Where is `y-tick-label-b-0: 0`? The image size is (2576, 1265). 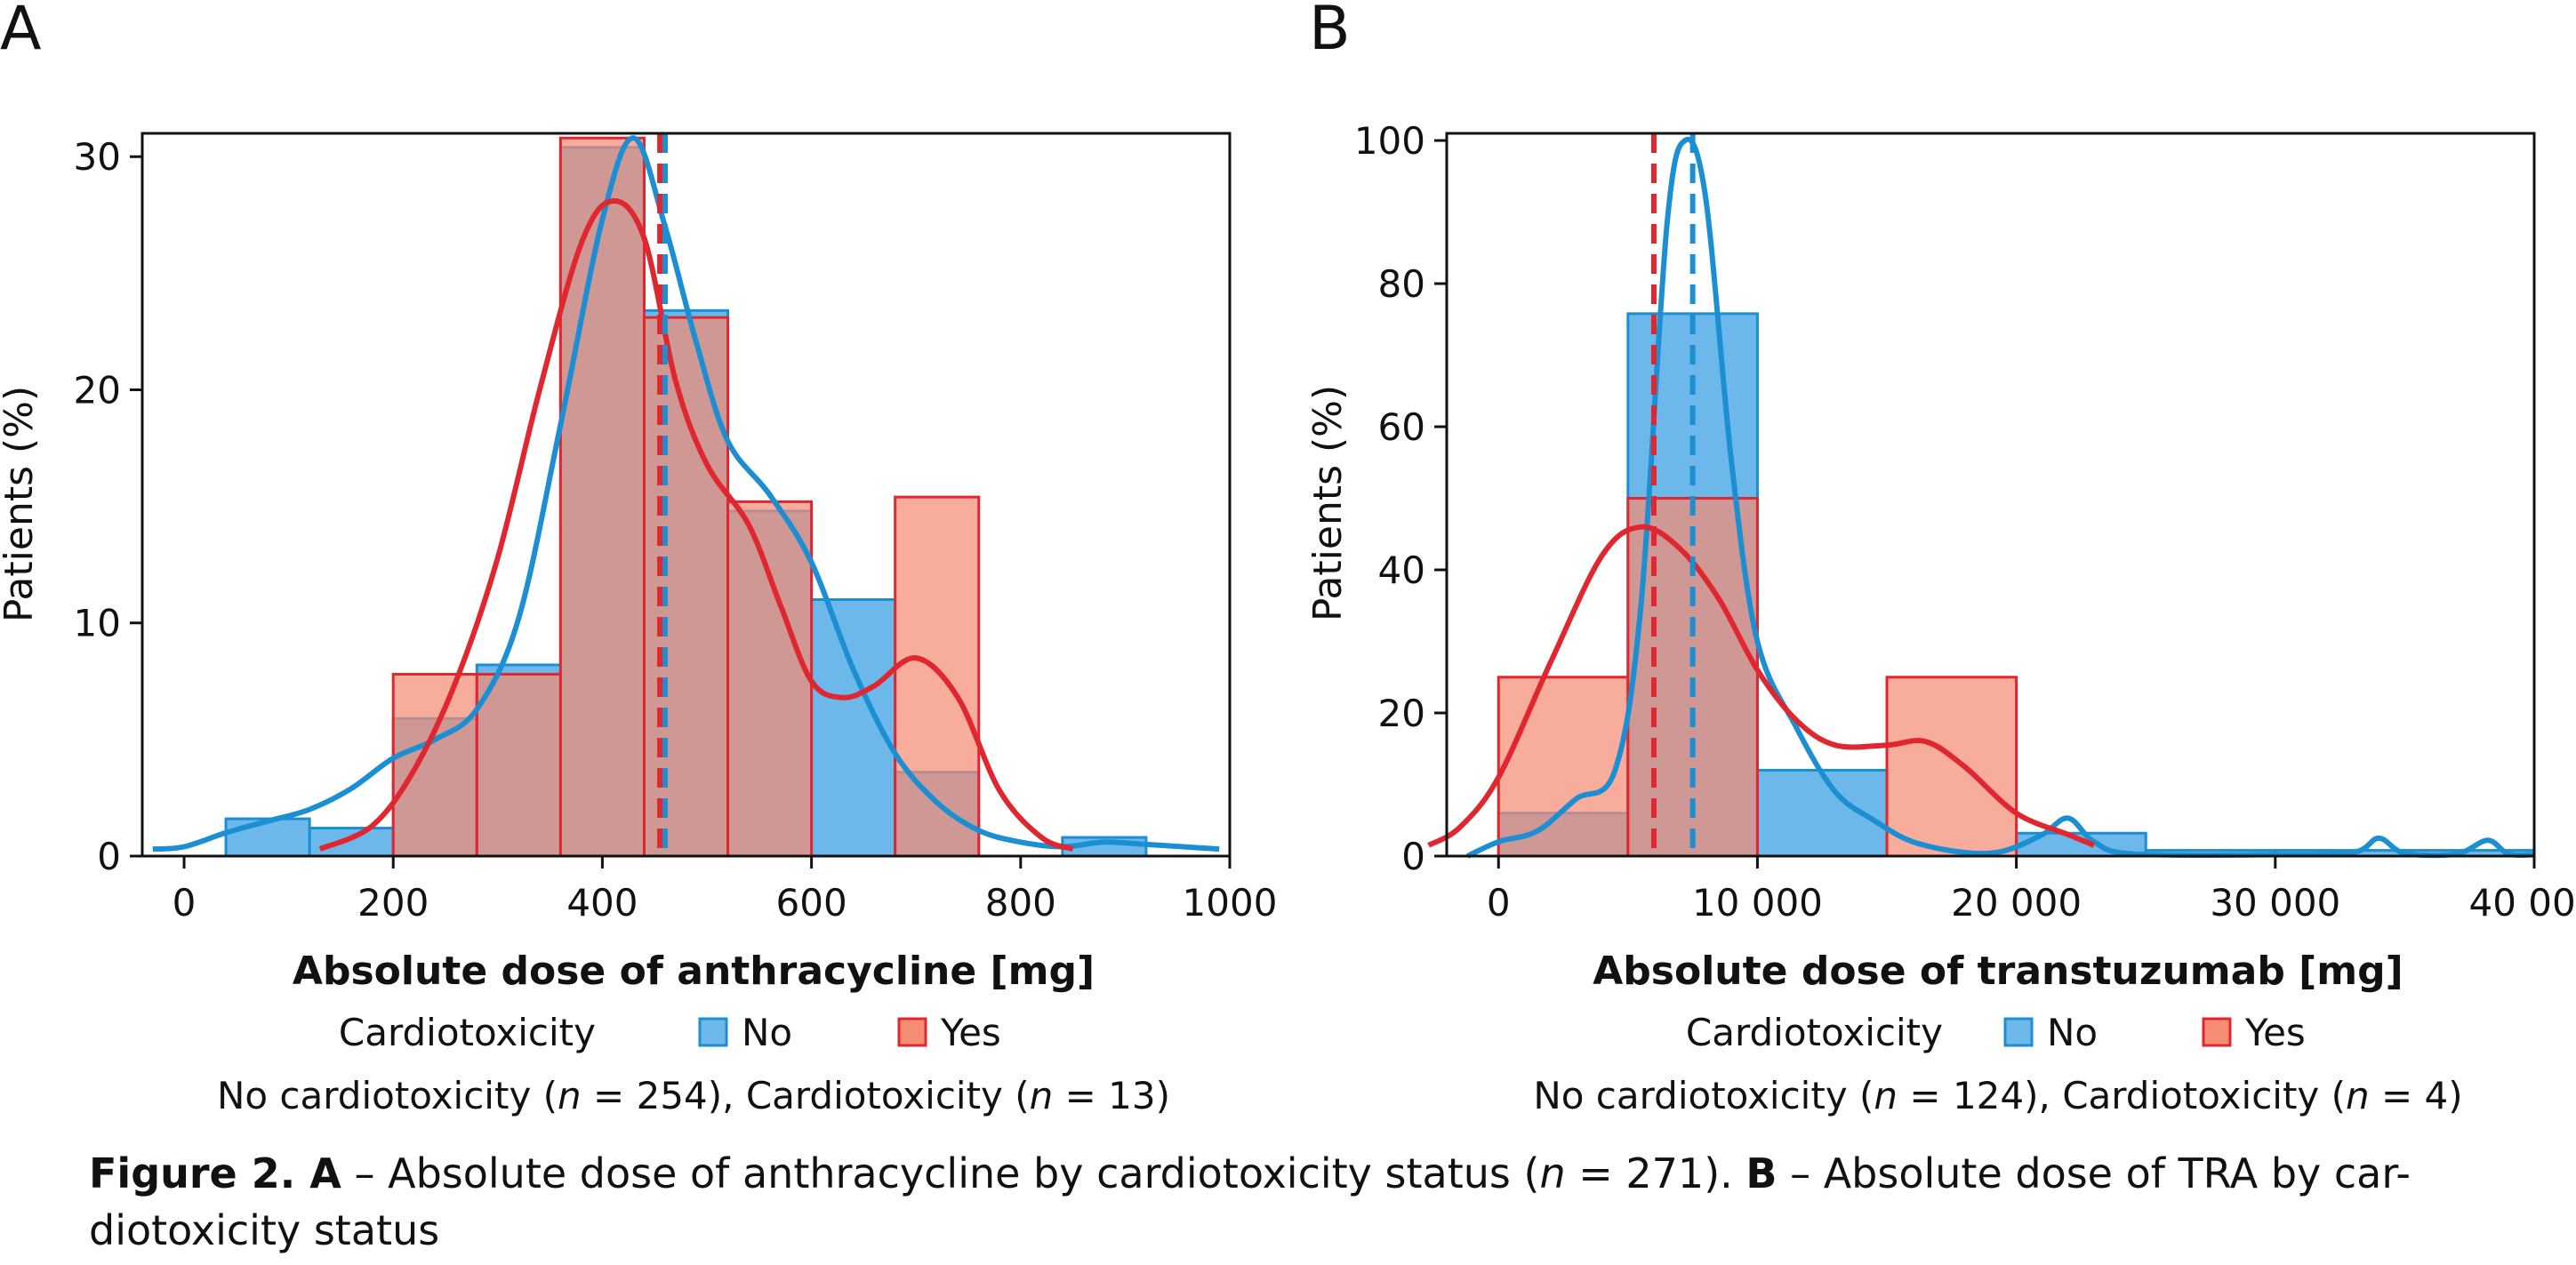
y-tick-label-b-0: 0 is located at coordinates (1413, 856).